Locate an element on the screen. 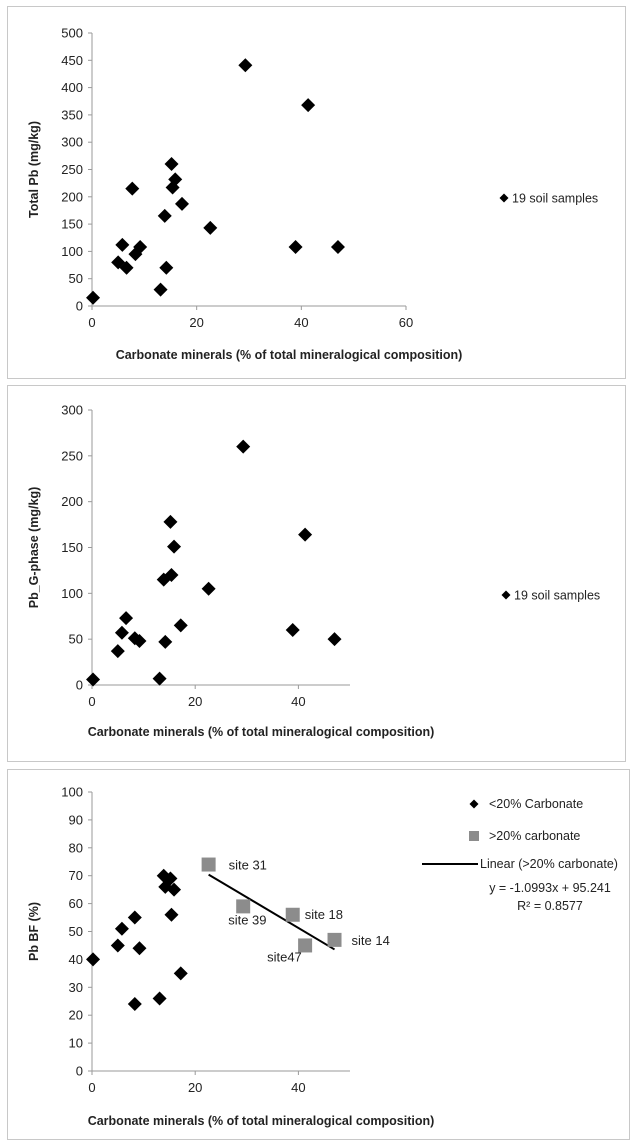 The height and width of the screenshot is (1145, 630). point-label: site 31 is located at coordinates (248, 865).